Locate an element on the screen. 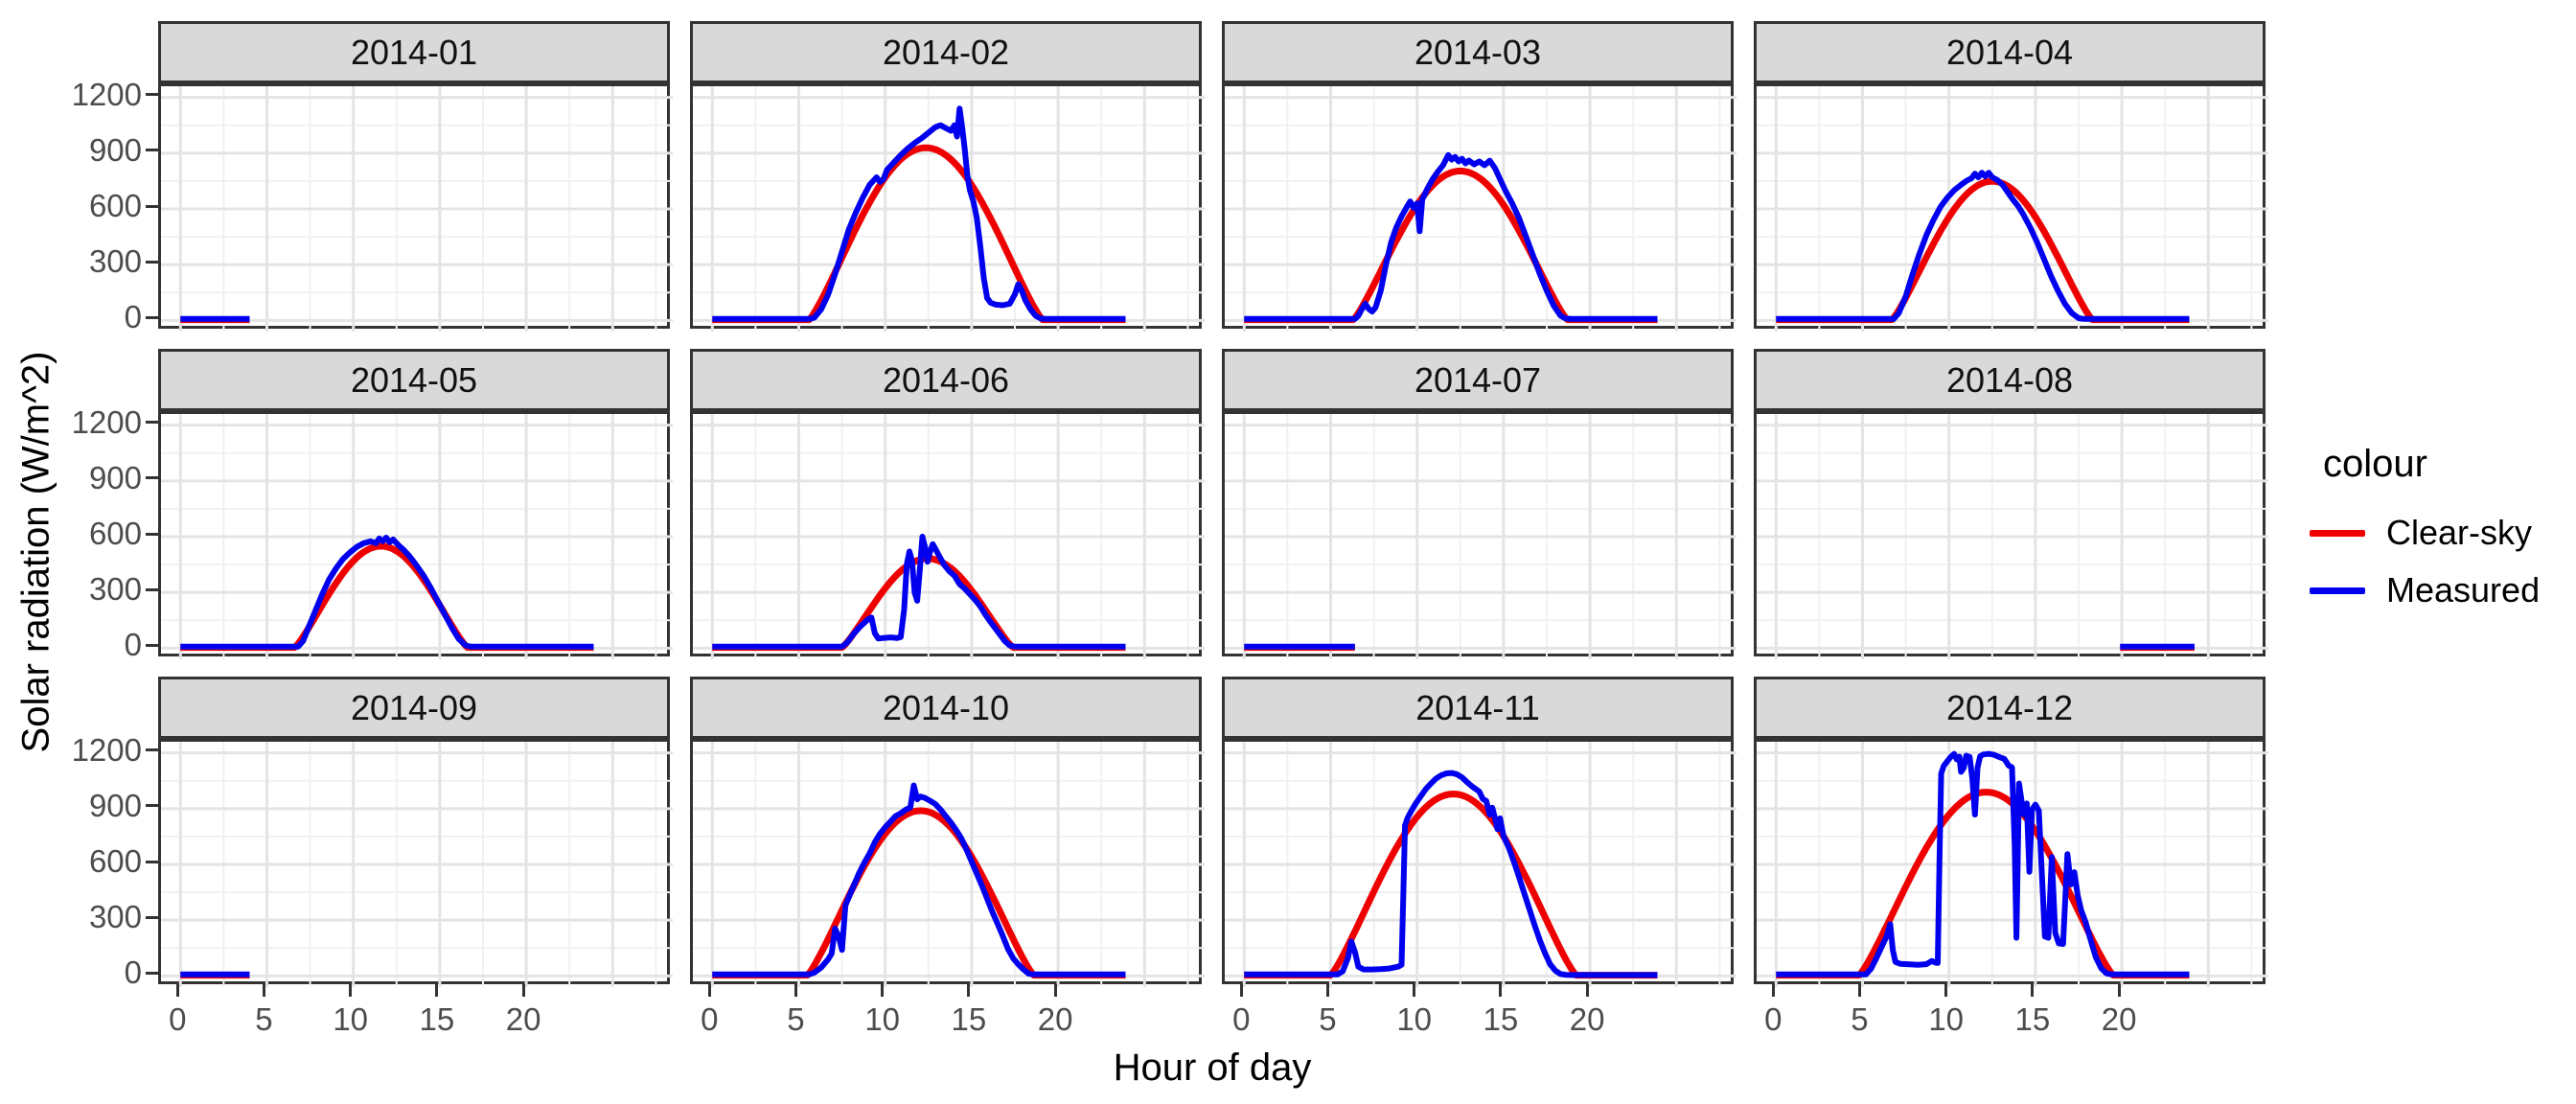 Image resolution: width=2576 pixels, height=1104 pixels. facet-strip: 2014-06 is located at coordinates (946, 380).